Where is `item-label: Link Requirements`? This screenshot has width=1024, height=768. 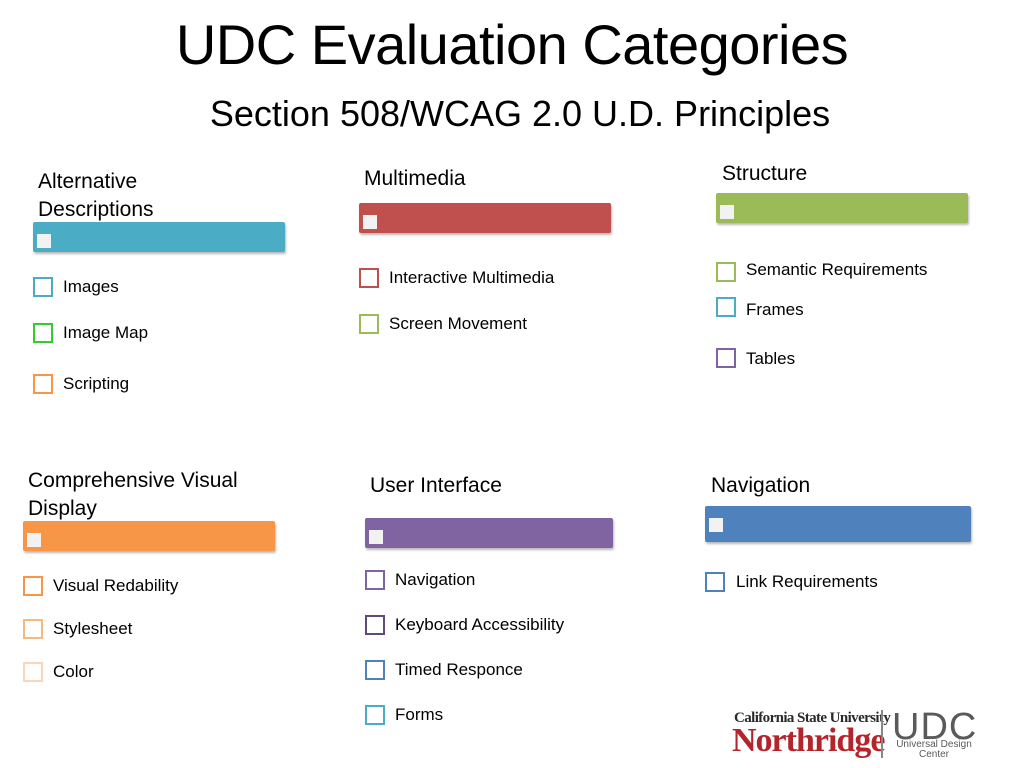 item-label: Link Requirements is located at coordinates (807, 581).